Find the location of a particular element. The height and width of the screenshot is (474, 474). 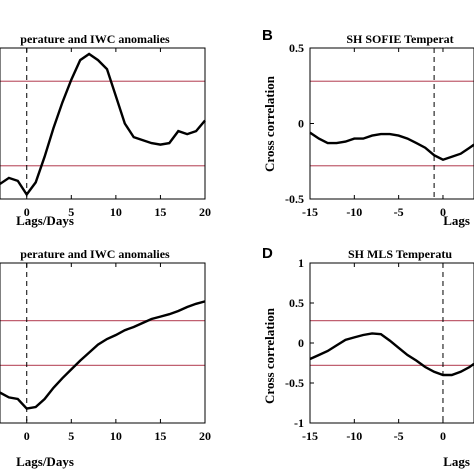

panel-a-xlabel: Lags/Days is located at coordinates (45, 220).